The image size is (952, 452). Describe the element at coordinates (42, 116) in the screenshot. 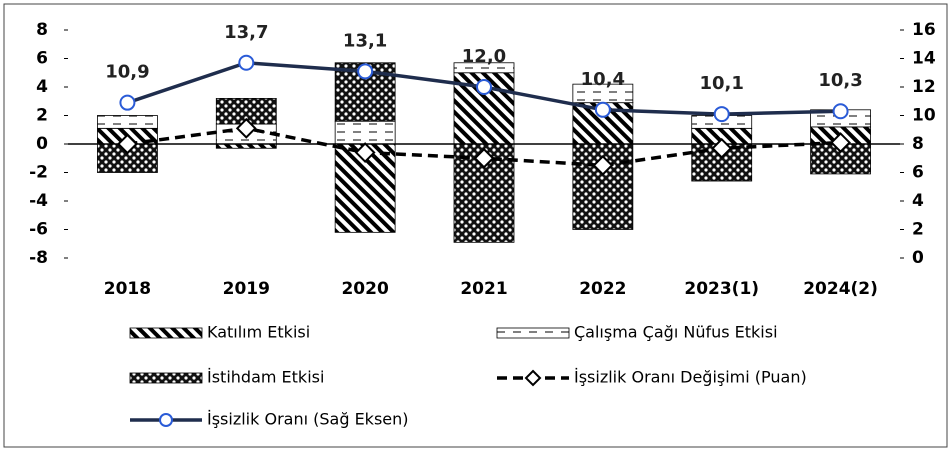

I see `y-tick-label: 2` at that location.